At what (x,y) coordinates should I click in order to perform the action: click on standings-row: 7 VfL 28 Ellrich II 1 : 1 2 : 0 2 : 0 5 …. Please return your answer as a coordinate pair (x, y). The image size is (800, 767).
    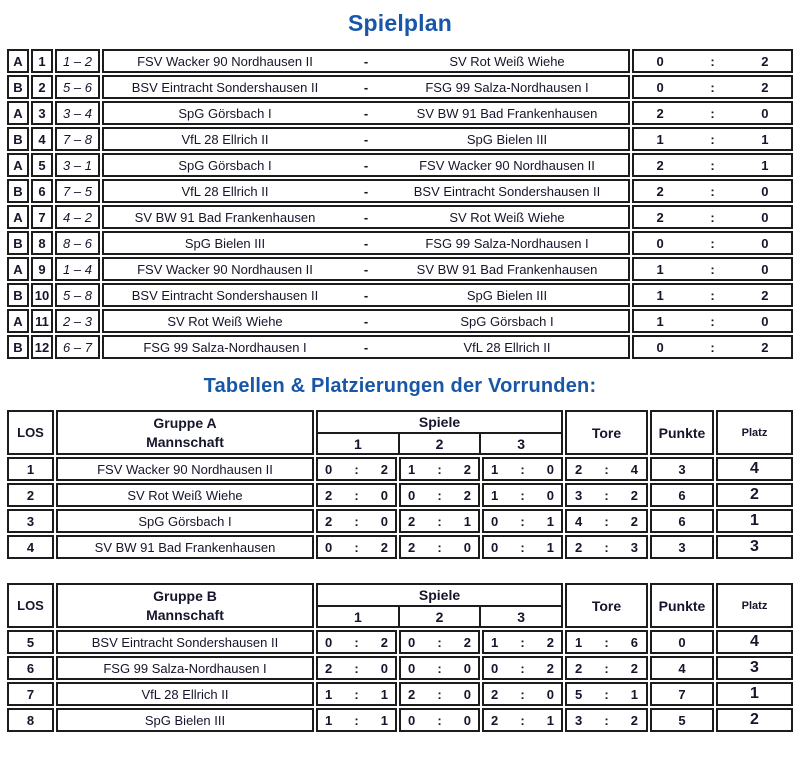
    Looking at the image, I should click on (400, 694).